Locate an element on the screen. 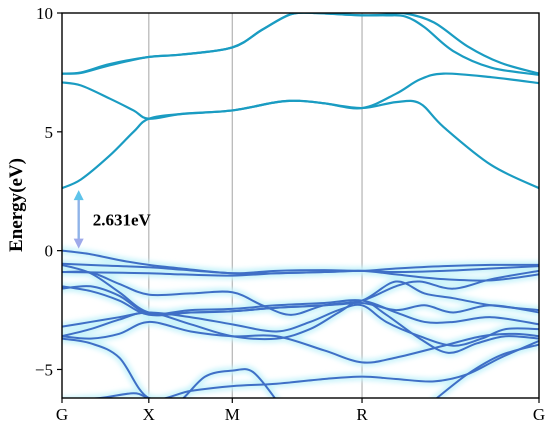  gap-value-label: 2.631eV is located at coordinates (122, 219).